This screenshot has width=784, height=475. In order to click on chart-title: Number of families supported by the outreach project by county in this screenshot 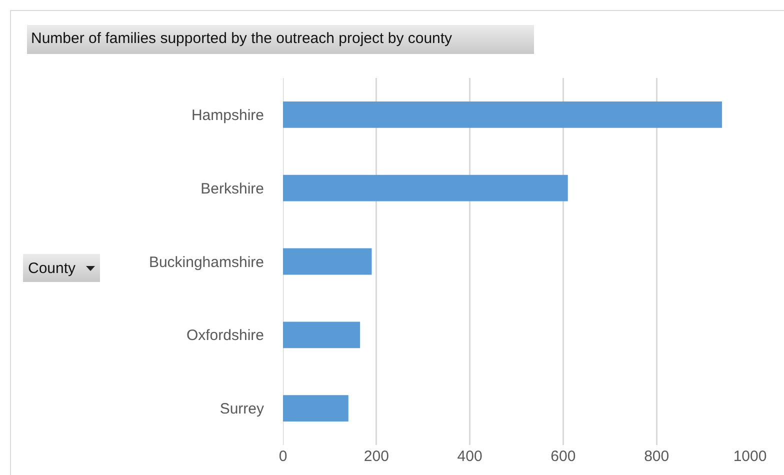, I will do `click(280, 39)`.